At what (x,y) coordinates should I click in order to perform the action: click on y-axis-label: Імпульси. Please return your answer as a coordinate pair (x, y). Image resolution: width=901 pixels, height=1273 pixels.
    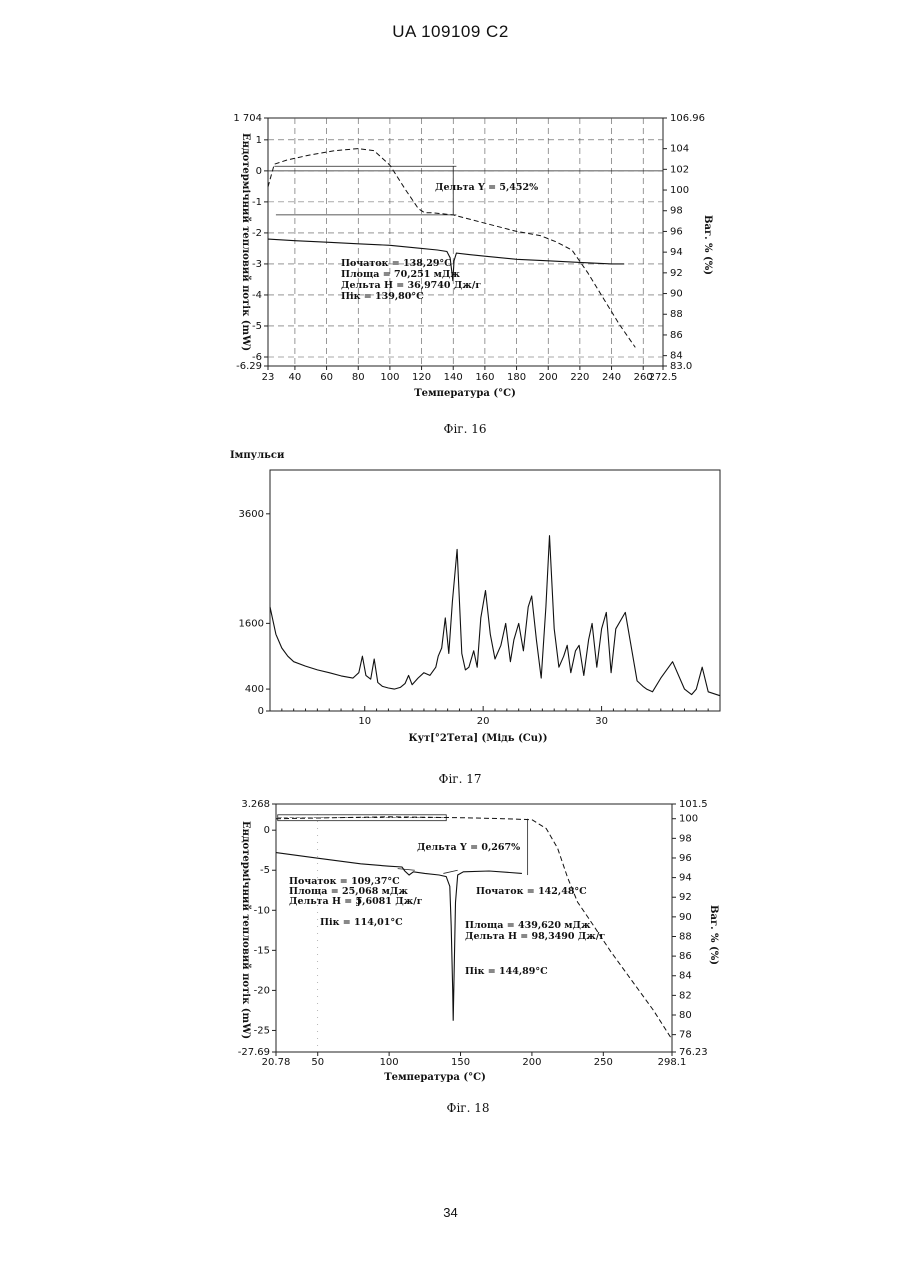
    Looking at the image, I should click on (257, 455).